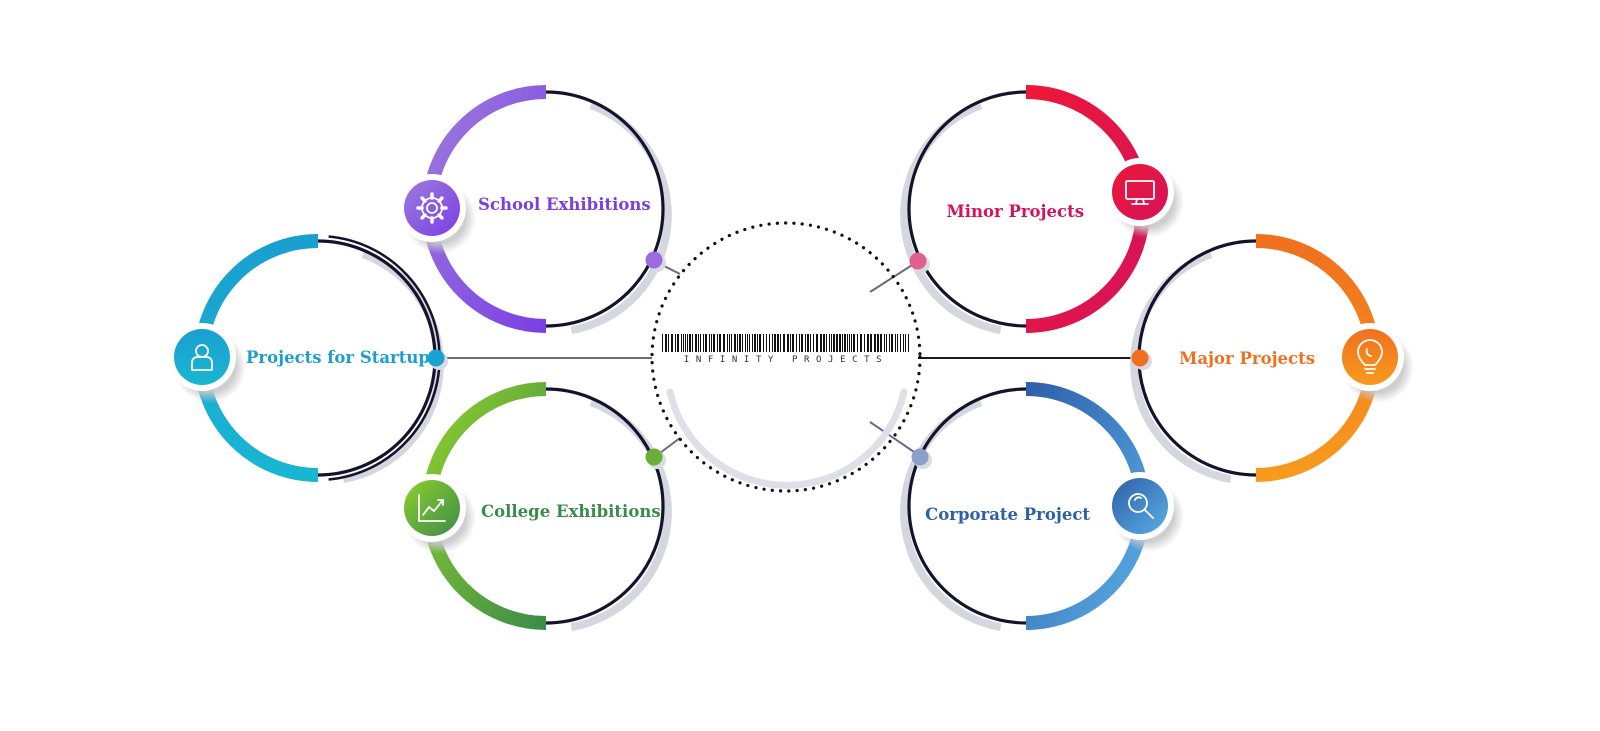 Image resolution: width=1600 pixels, height=731 pixels. I want to click on center-title: INFINITY PROJECTS, so click(786, 360).